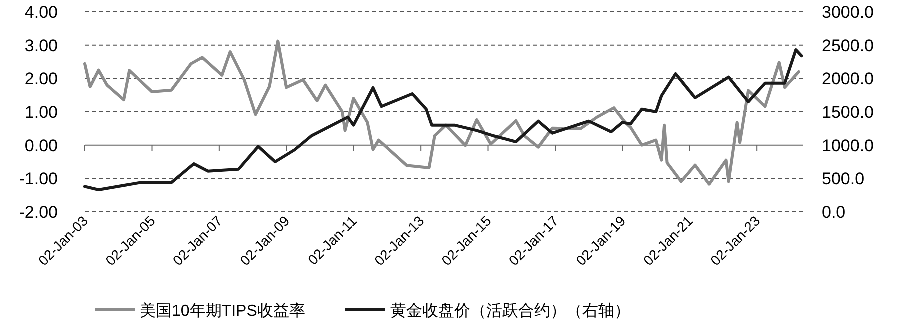  Describe the element at coordinates (41, 12) in the screenshot. I see `y-tick-label: 4.00` at that location.